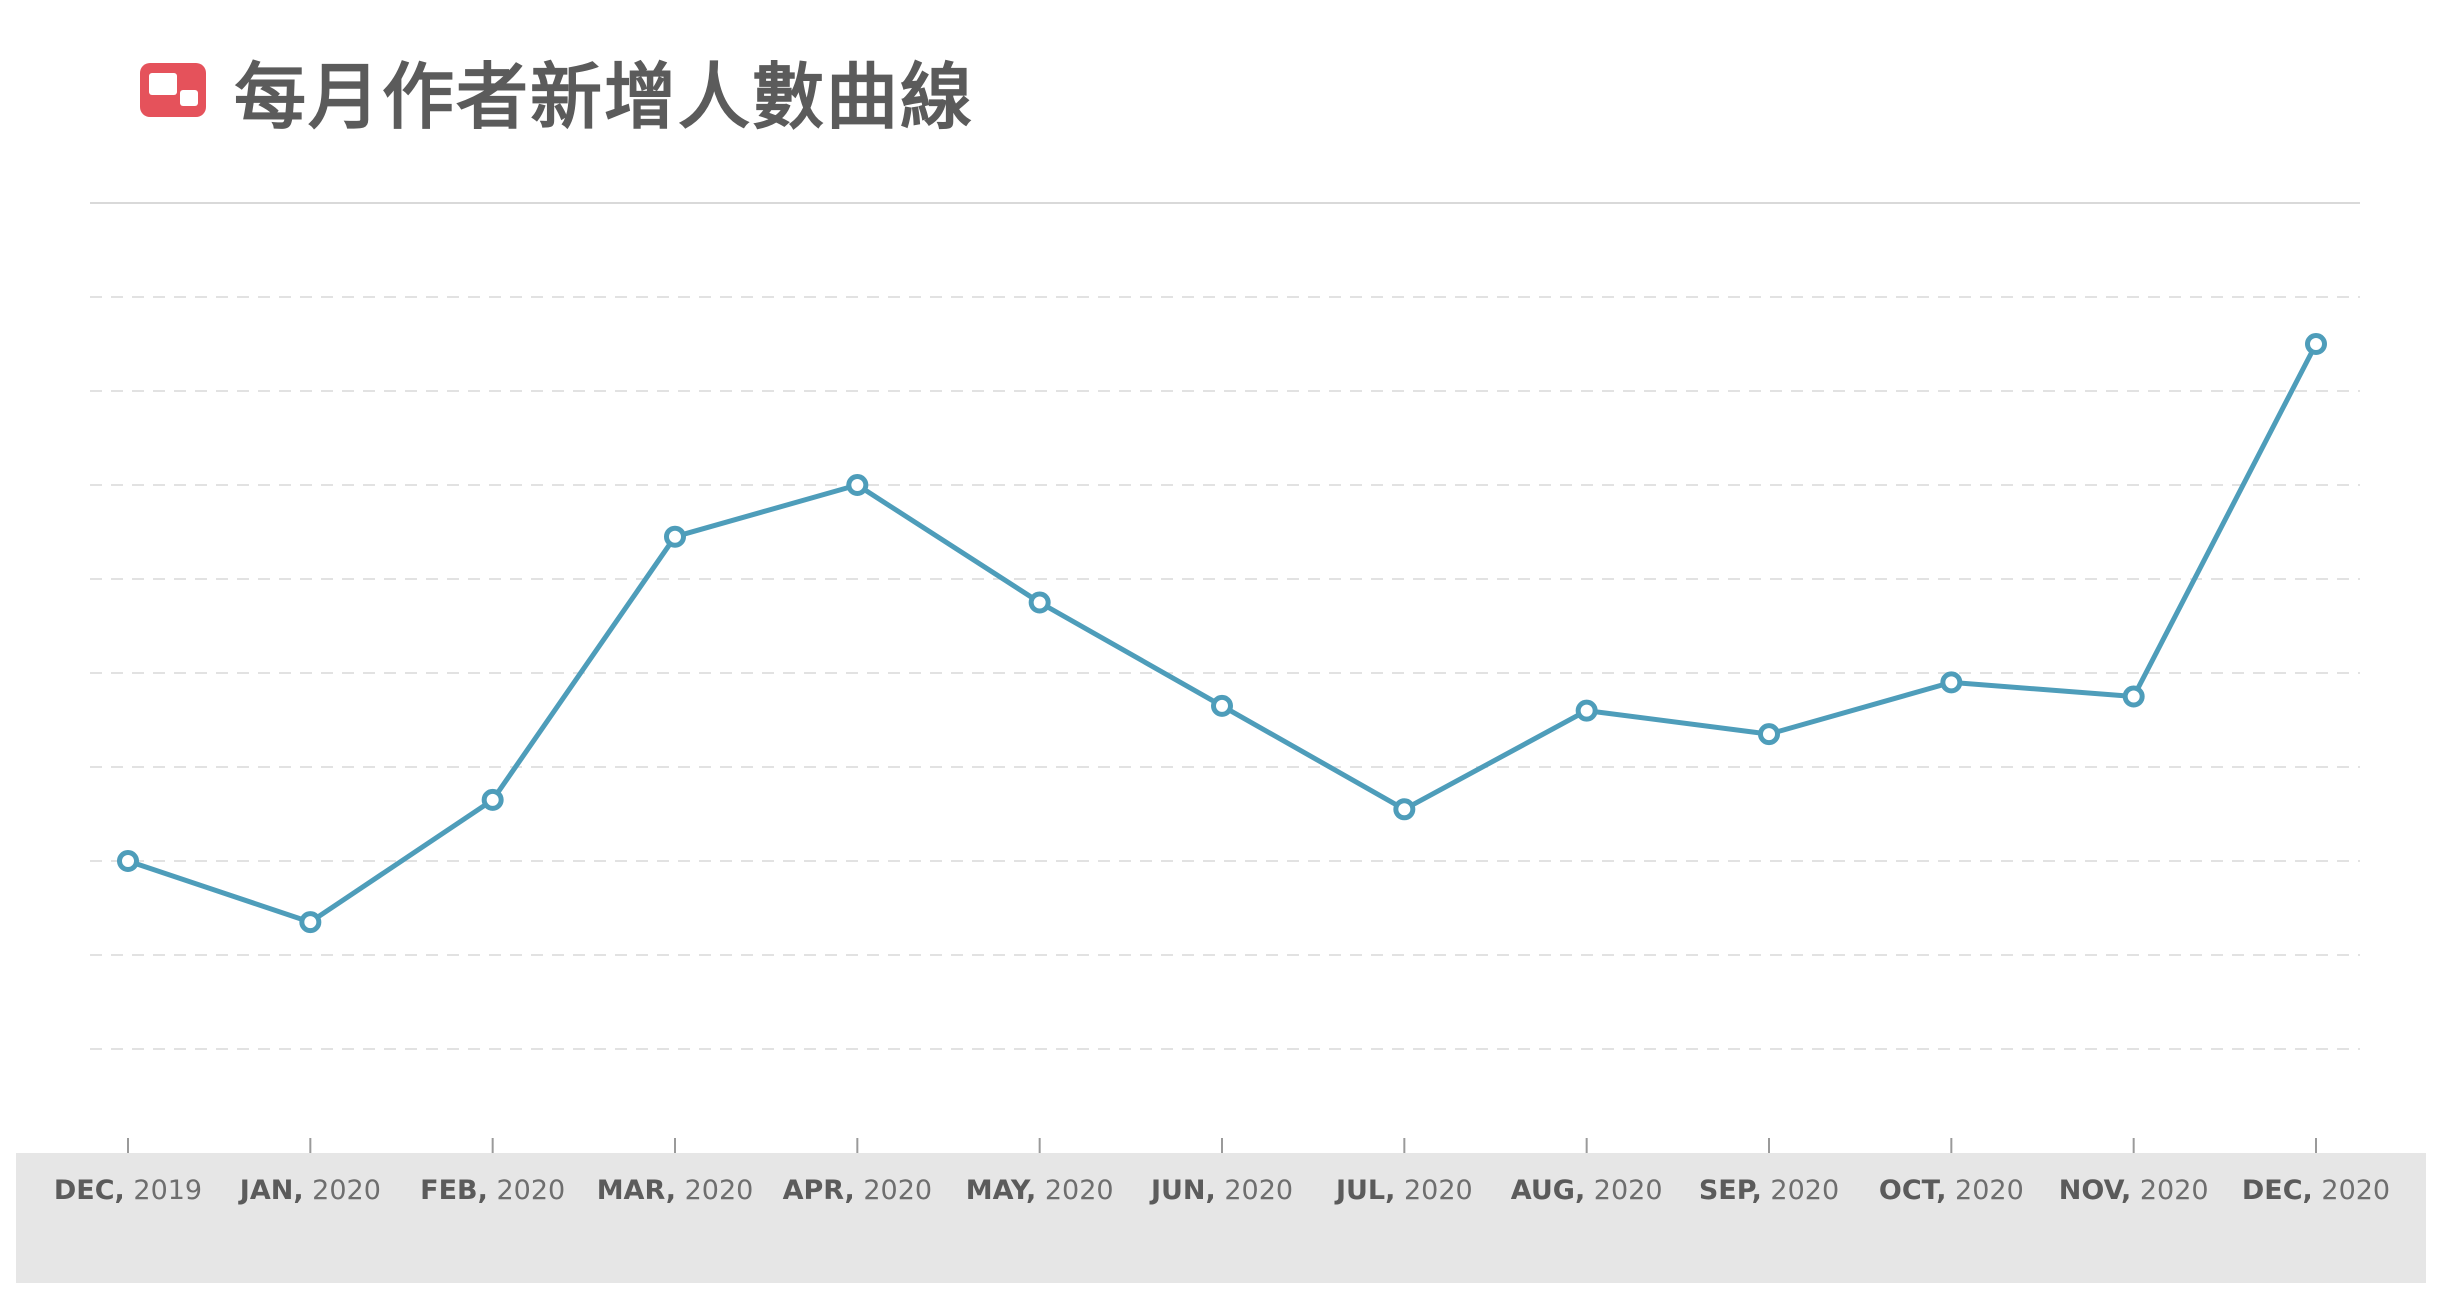  I want to click on x-tick-month: APR,, so click(819, 1190).